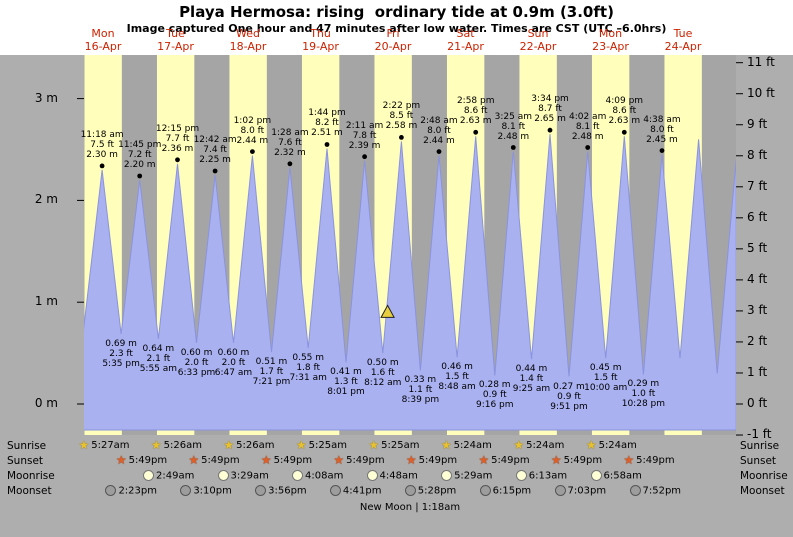  Describe the element at coordinates (683, 40) in the screenshot. I see `day-label: Tue 24-Apr` at that location.